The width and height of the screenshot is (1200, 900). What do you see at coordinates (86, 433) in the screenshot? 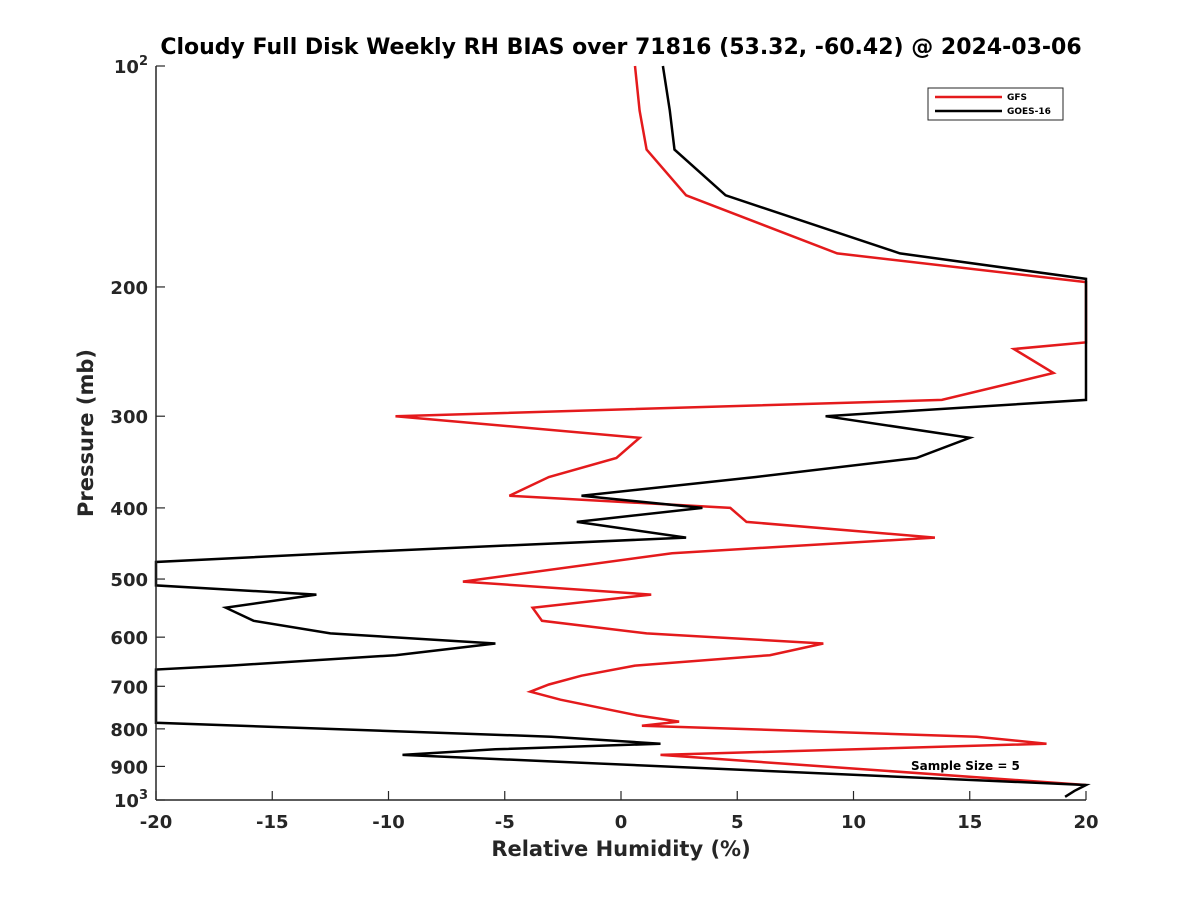
I see `y-axis-label: Pressure (mb)` at bounding box center [86, 433].